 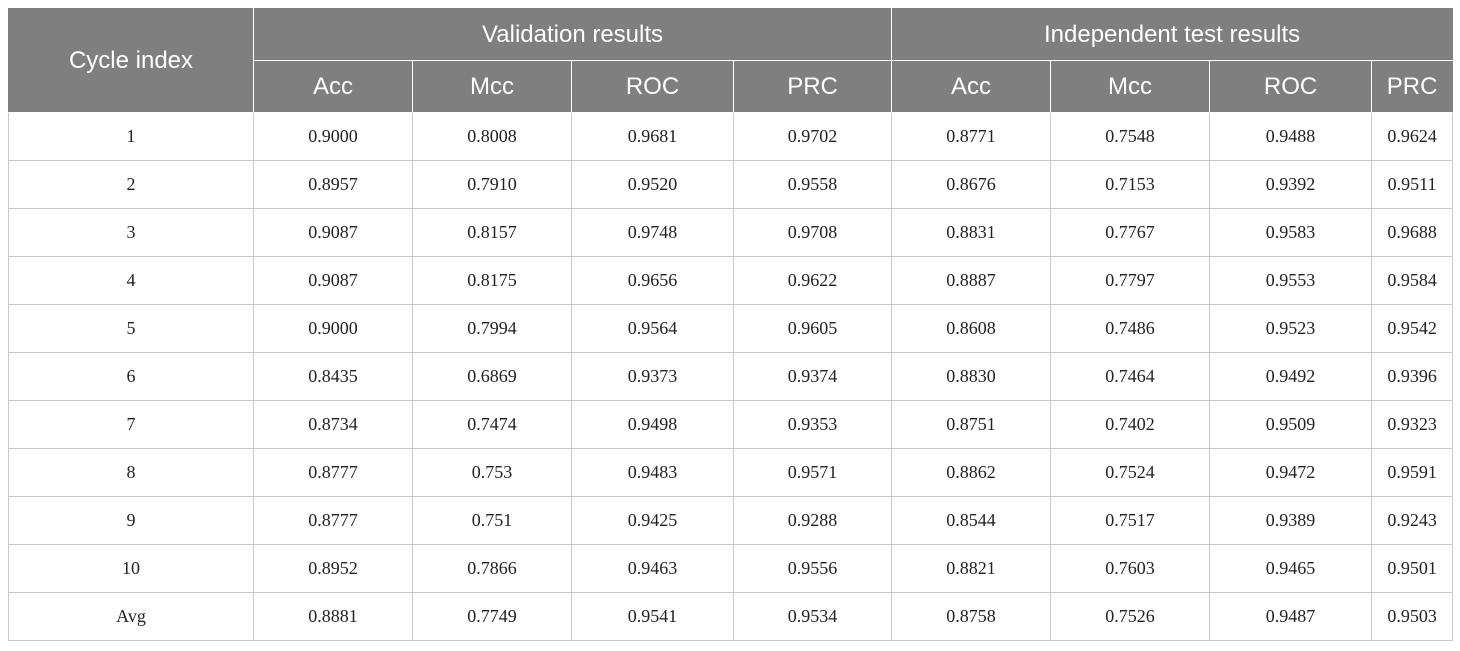 What do you see at coordinates (1130, 376) in the screenshot?
I see `test-mcc-cell: 0.7464` at bounding box center [1130, 376].